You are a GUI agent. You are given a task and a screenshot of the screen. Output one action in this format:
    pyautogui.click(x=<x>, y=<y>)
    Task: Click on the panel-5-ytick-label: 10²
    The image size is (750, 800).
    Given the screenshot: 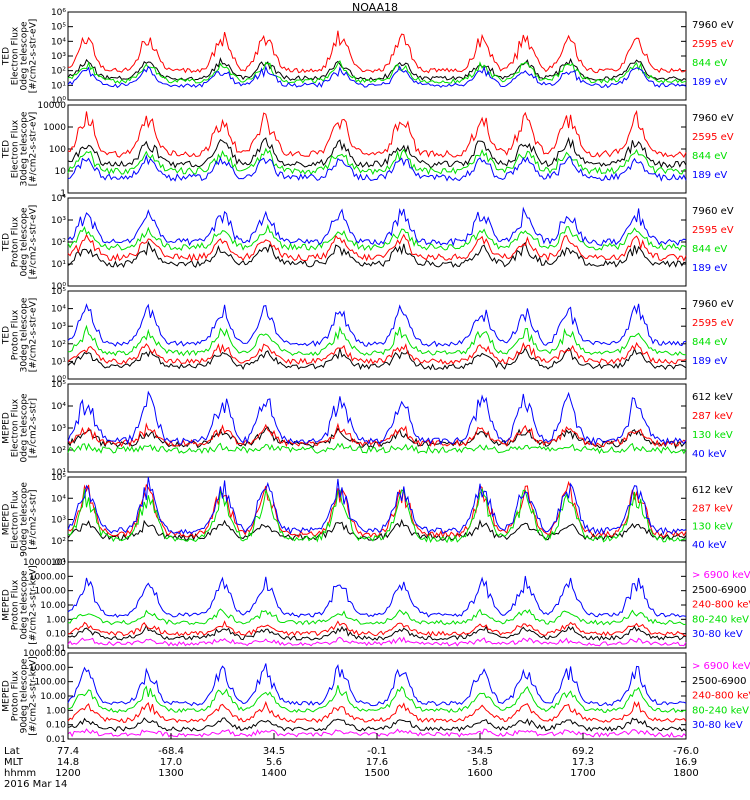 What is the action you would take?
    pyautogui.click(x=58, y=542)
    